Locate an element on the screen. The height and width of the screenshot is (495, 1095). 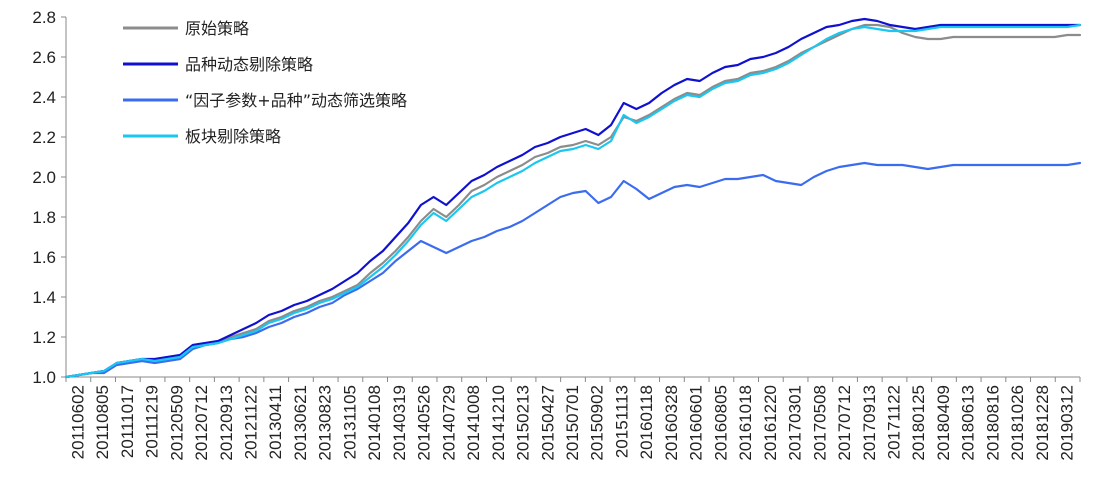
y-tick-label: 2.0 is located at coordinates (44, 177).